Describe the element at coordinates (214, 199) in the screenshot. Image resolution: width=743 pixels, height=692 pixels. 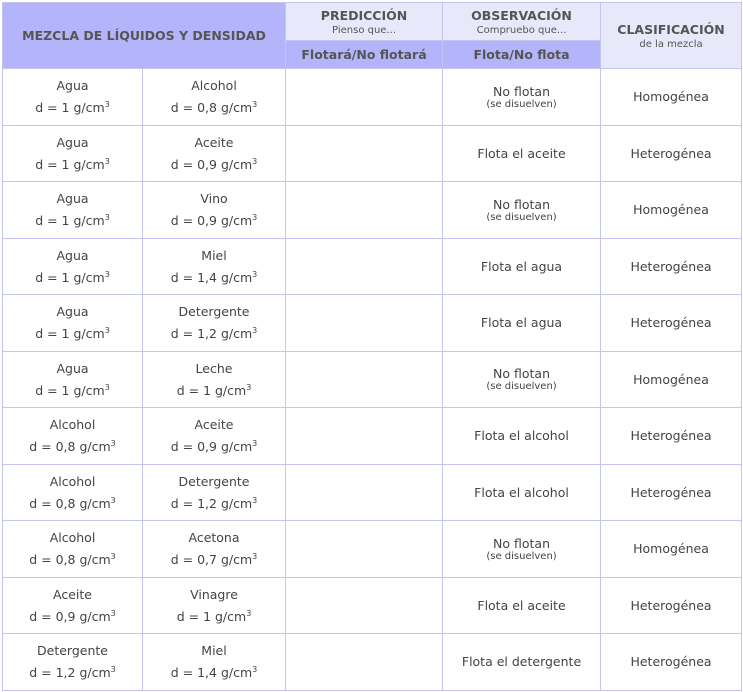
I see `liquid-name: Vino` at that location.